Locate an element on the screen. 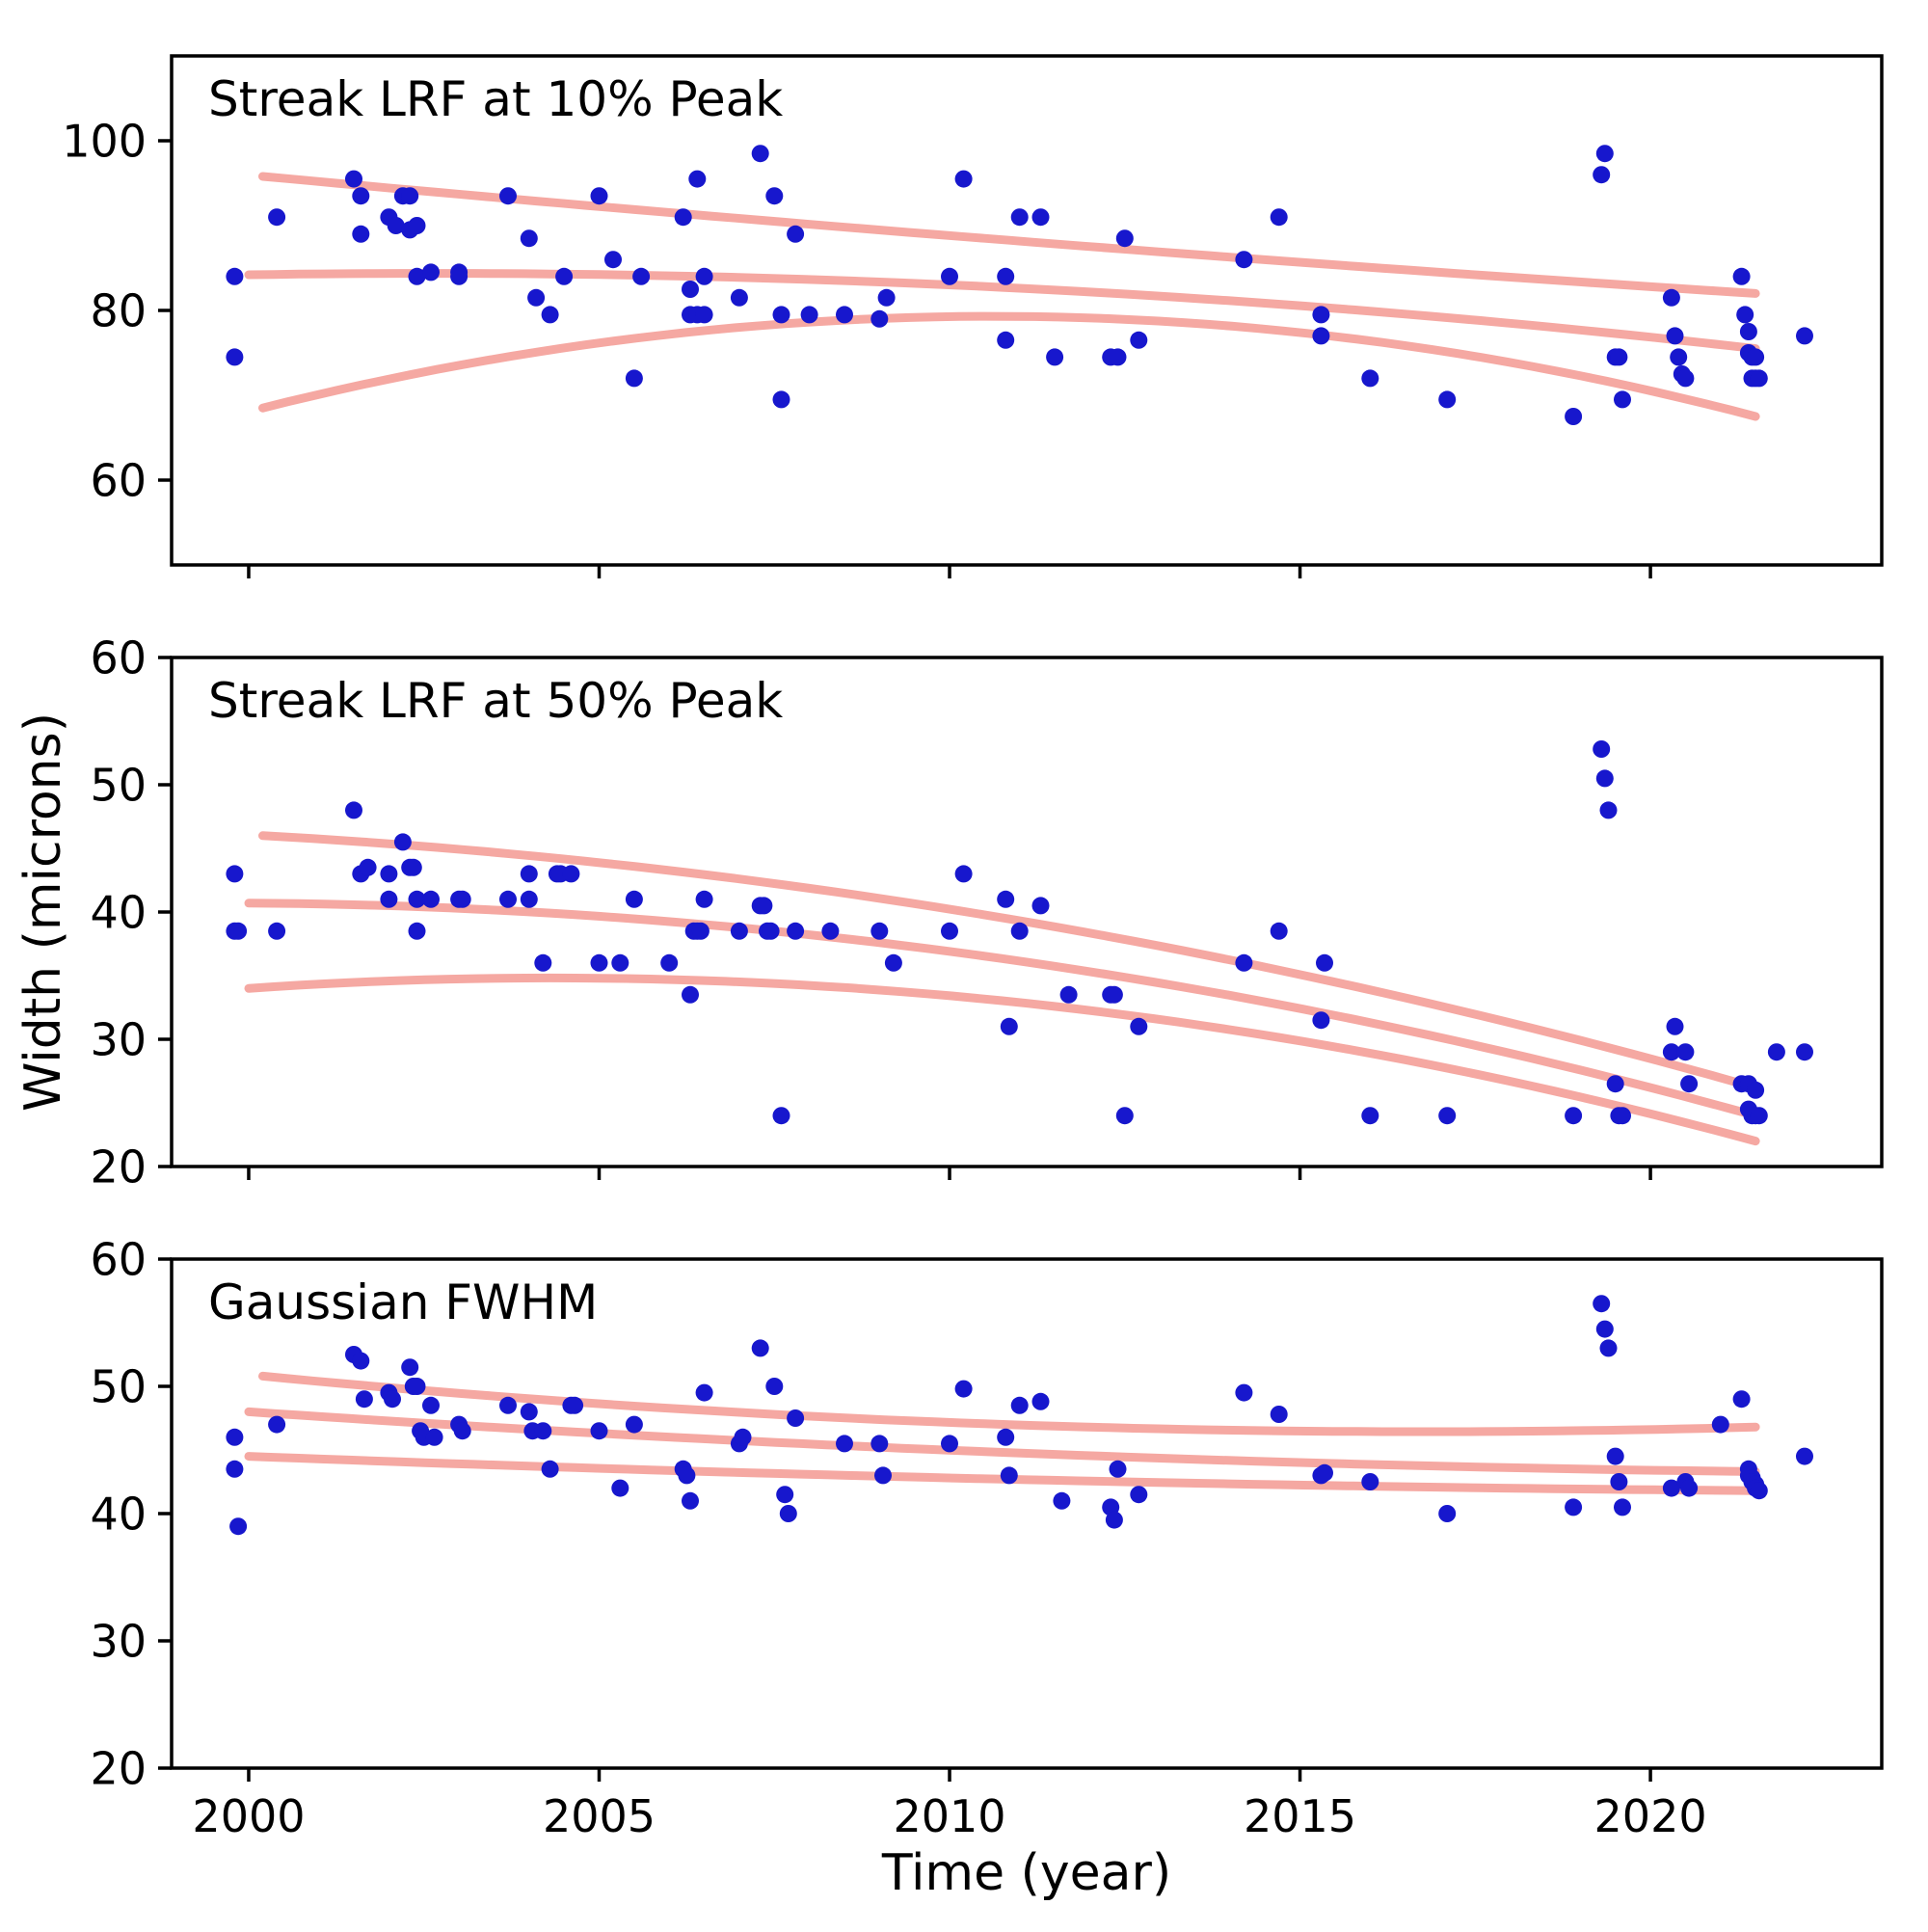 This screenshot has width=1928, height=1932. x-tick-label: 2010 is located at coordinates (949, 1816).